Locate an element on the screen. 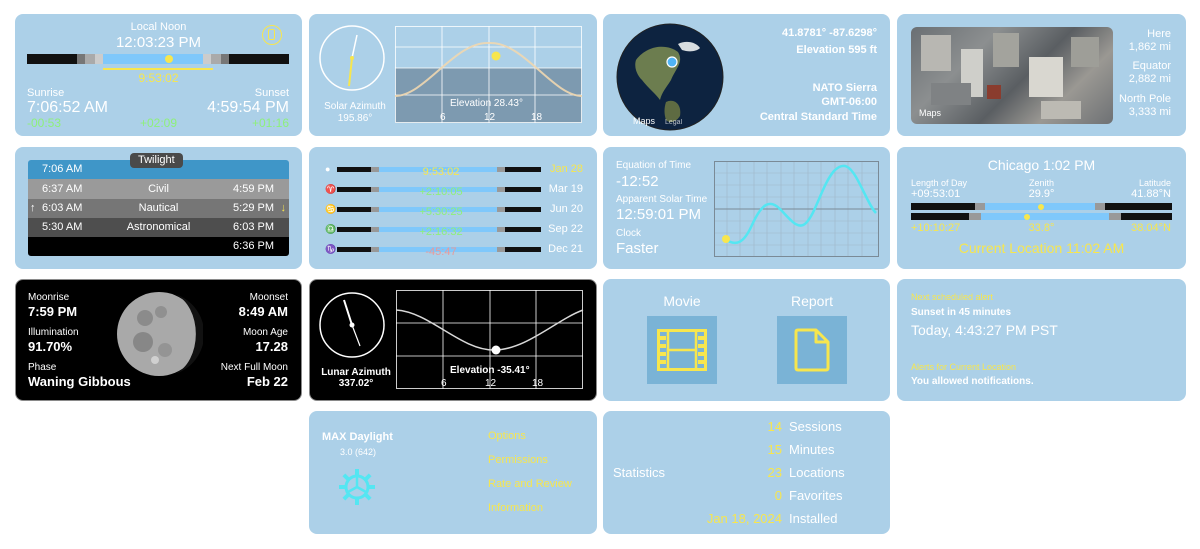  city-length-value: +09:53:01 is located at coordinates (936, 194).